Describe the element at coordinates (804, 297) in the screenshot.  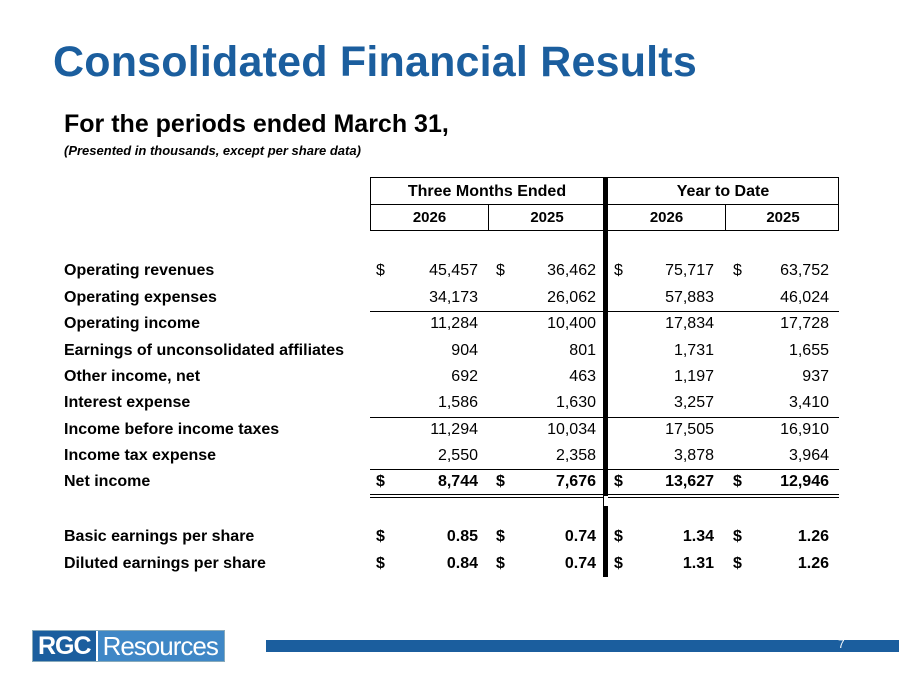
I see `value-cell: 46,024` at that location.